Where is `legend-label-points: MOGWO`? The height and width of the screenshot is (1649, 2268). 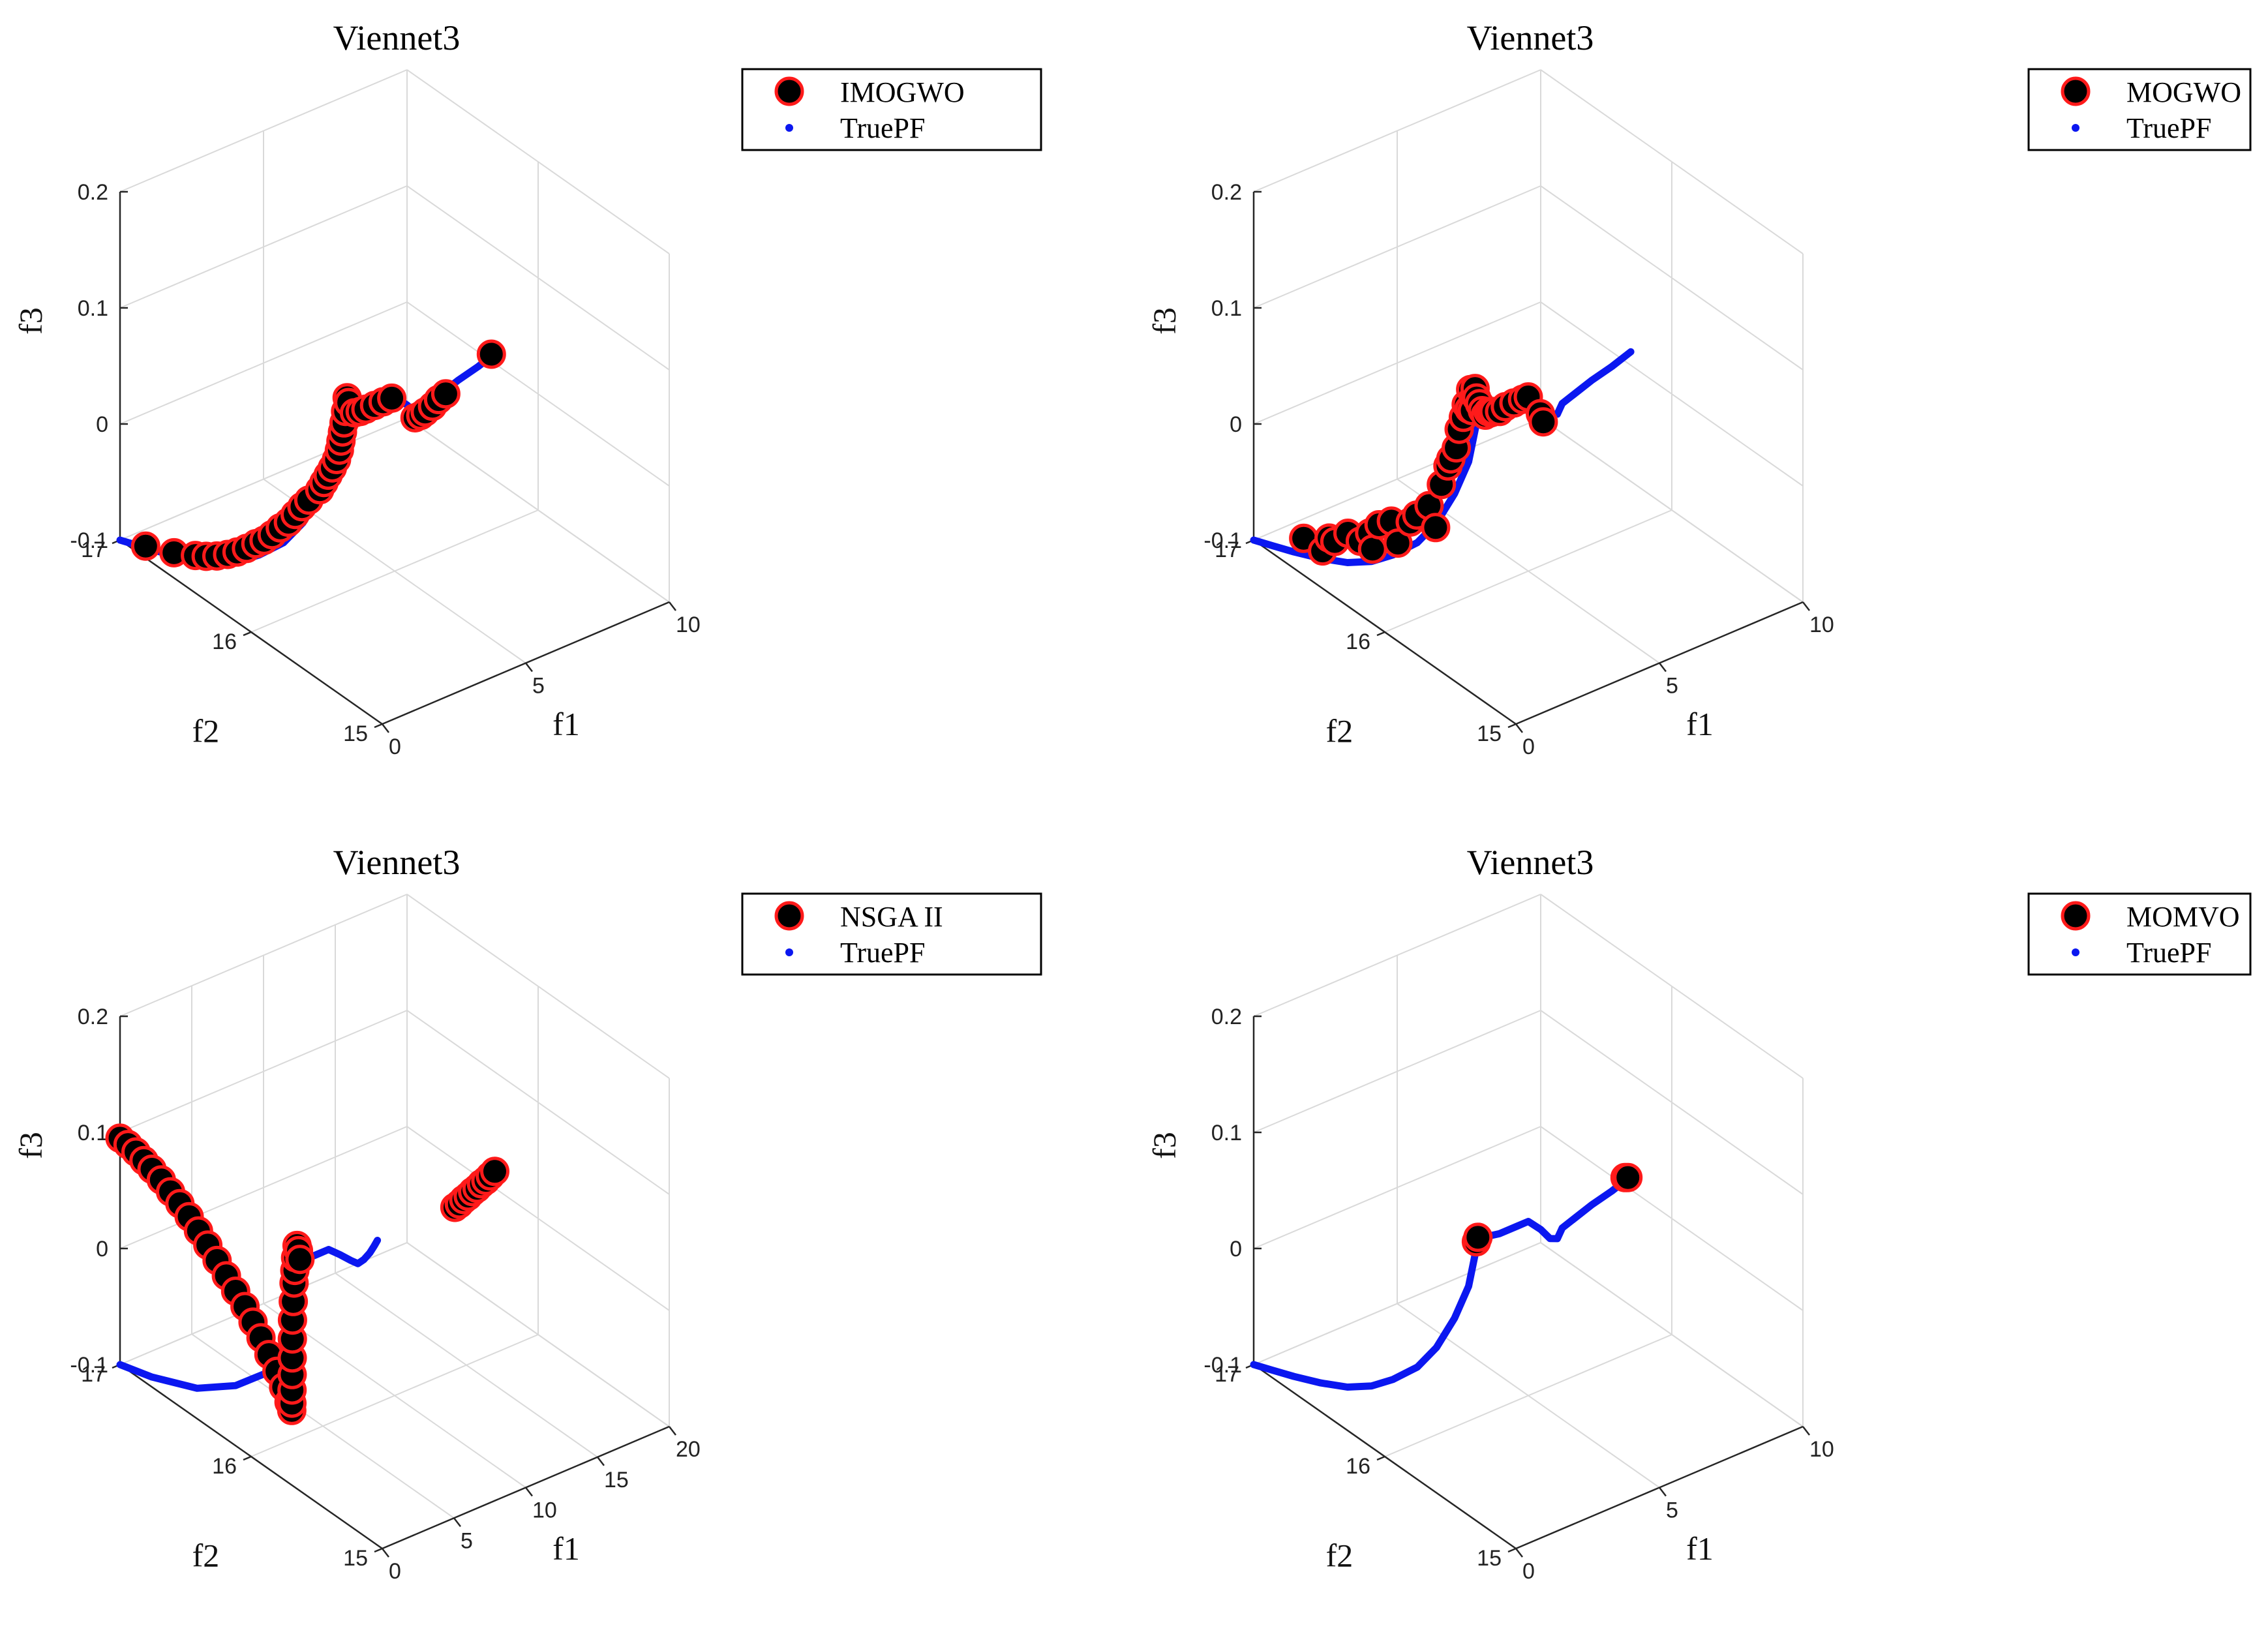 legend-label-points: MOGWO is located at coordinates (2183, 92).